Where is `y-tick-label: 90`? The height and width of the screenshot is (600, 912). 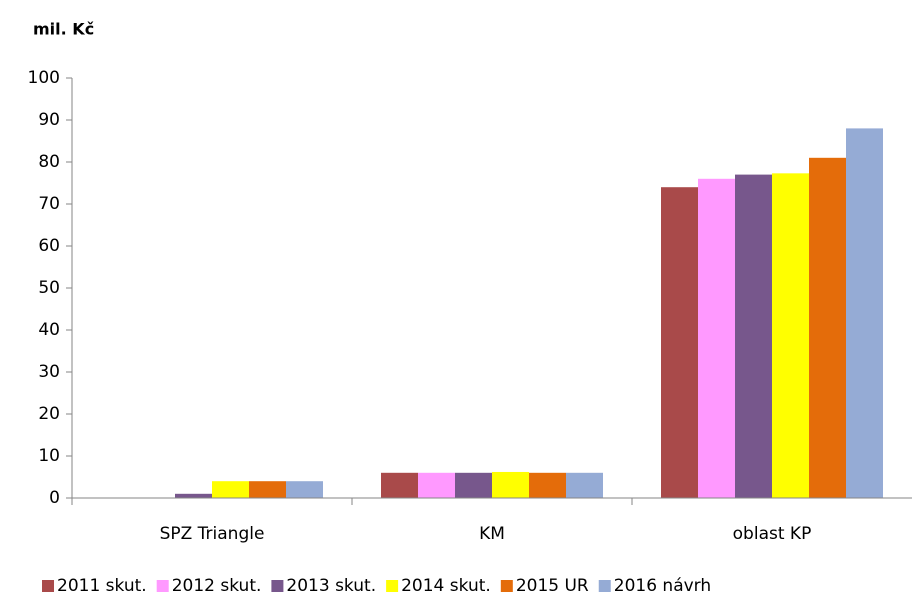
y-tick-label: 90 is located at coordinates (49, 120).